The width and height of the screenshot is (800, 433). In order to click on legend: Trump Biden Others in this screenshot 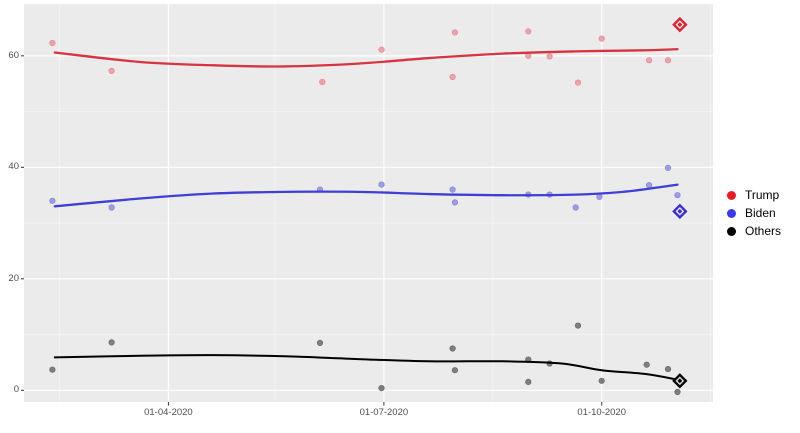, I will do `click(754, 213)`.